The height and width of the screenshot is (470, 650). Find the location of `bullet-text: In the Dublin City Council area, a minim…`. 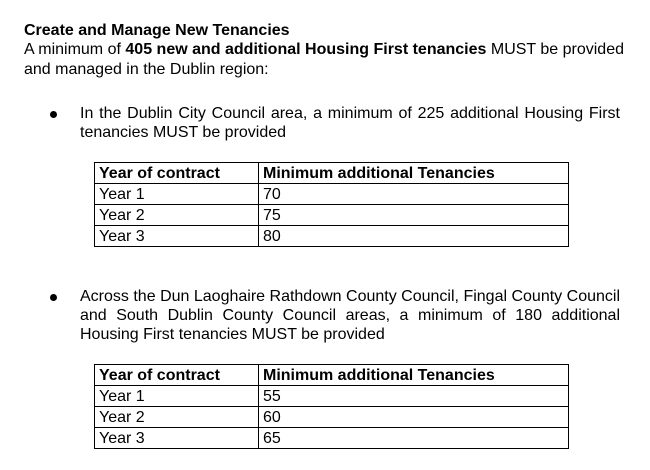

bullet-text: In the Dublin City Council area, a minim… is located at coordinates (350, 123).